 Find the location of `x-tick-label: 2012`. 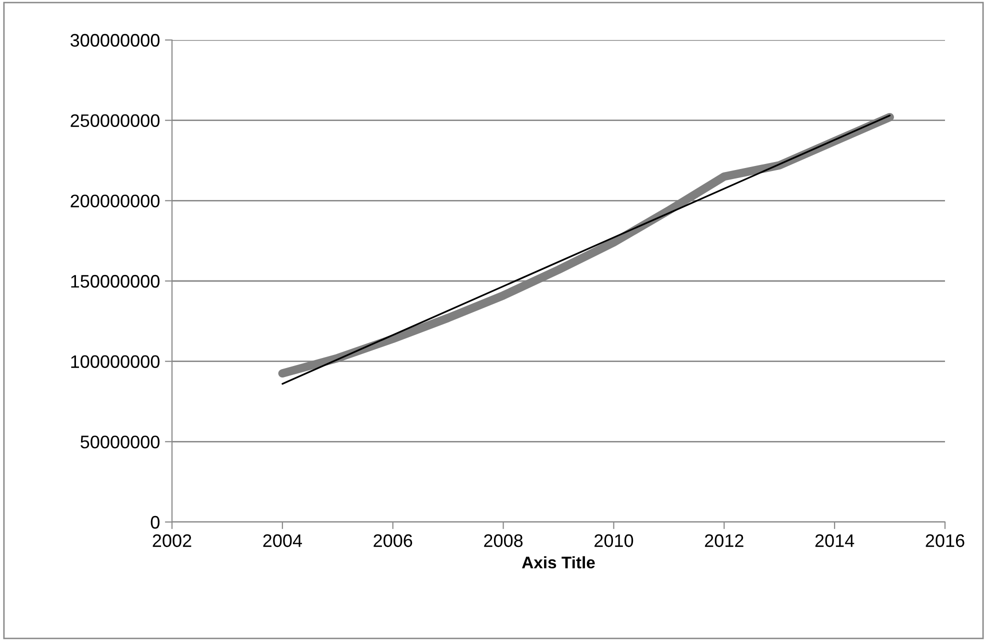

x-tick-label: 2012 is located at coordinates (724, 541).